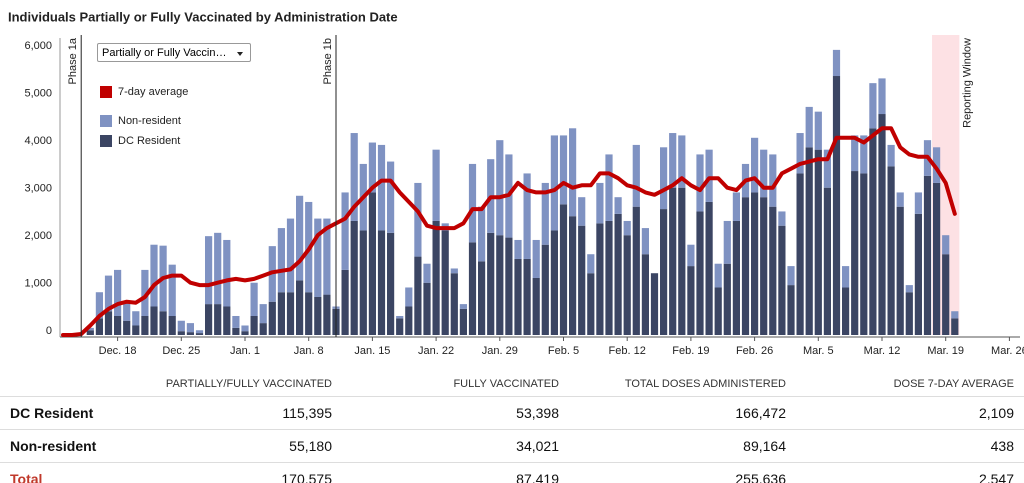 This screenshot has height=483, width=1024. I want to click on window-label: Reporting Window, so click(967, 83).